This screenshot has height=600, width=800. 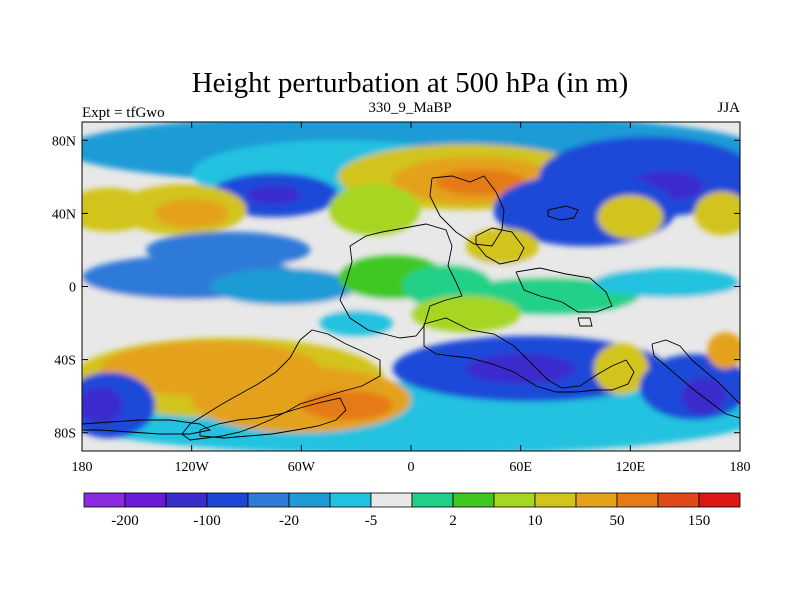 I want to click on x-tick-label: 60W, so click(x=302, y=467).